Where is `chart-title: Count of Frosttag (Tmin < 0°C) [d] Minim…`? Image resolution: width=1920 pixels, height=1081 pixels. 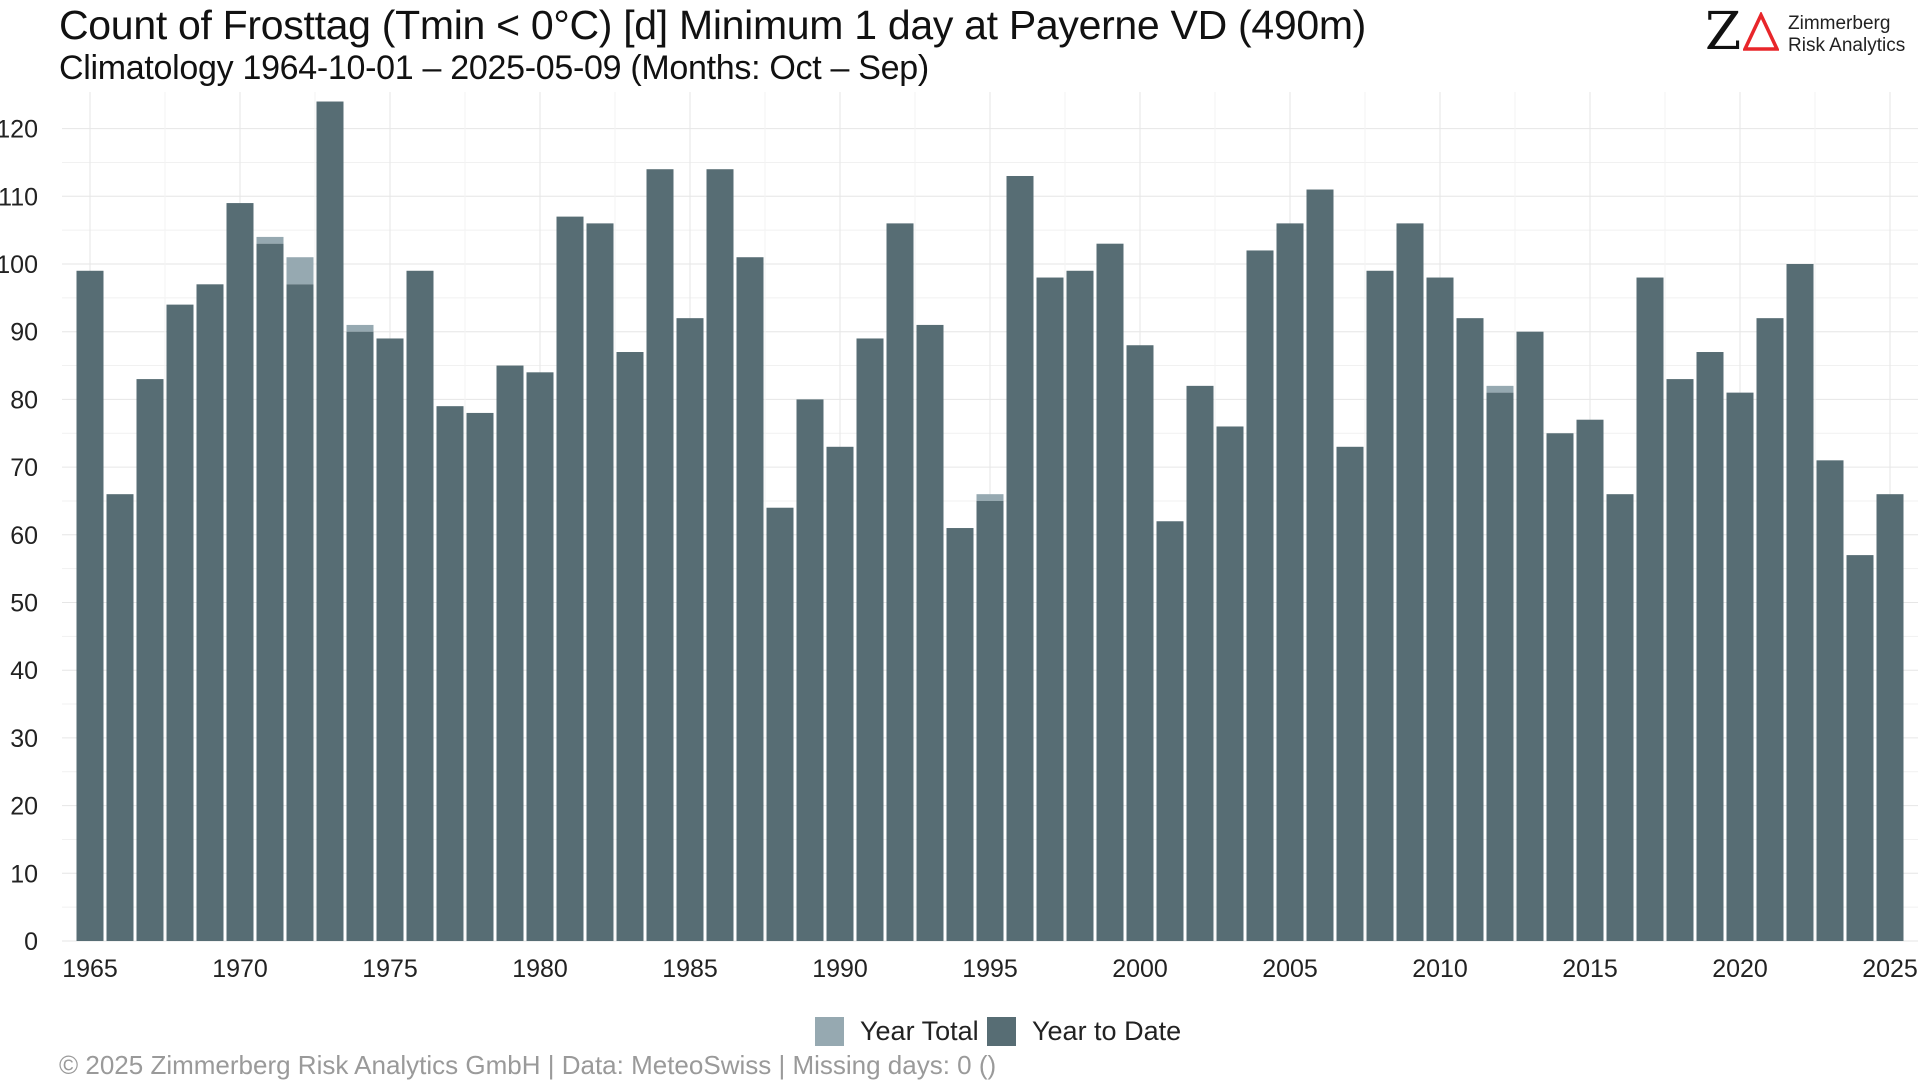
chart-title: Count of Frosttag (Tmin < 0°C) [d] Minim… is located at coordinates (713, 25).